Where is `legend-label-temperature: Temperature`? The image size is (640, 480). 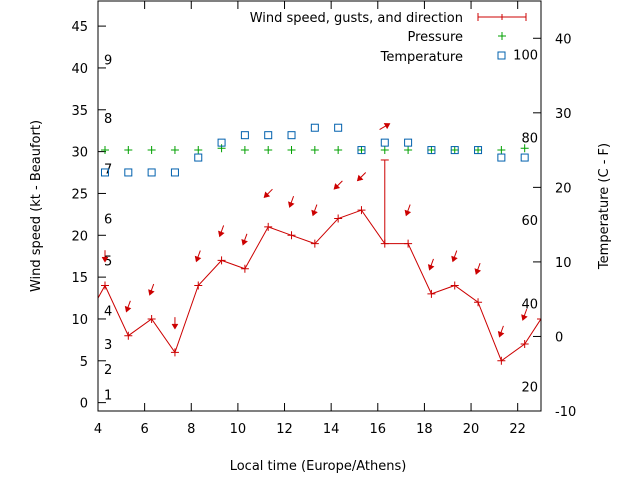
legend-label-temperature: Temperature is located at coordinates (421, 57).